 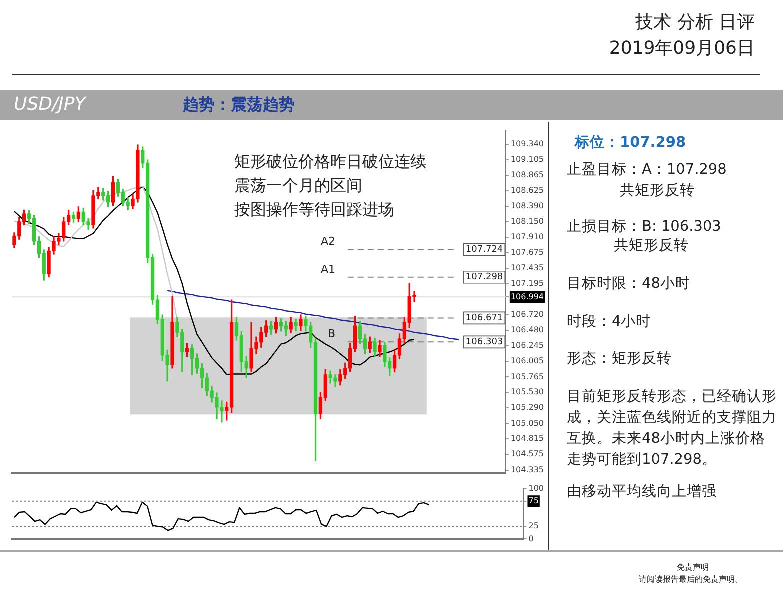 I want to click on y-tick-label: 106.245, so click(x=527, y=345).